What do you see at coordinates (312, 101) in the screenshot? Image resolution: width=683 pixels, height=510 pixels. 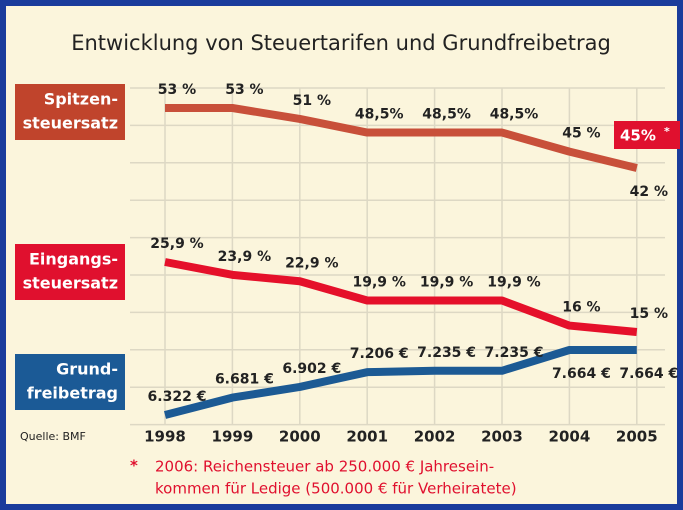 I see `value-label: 51 %` at bounding box center [312, 101].